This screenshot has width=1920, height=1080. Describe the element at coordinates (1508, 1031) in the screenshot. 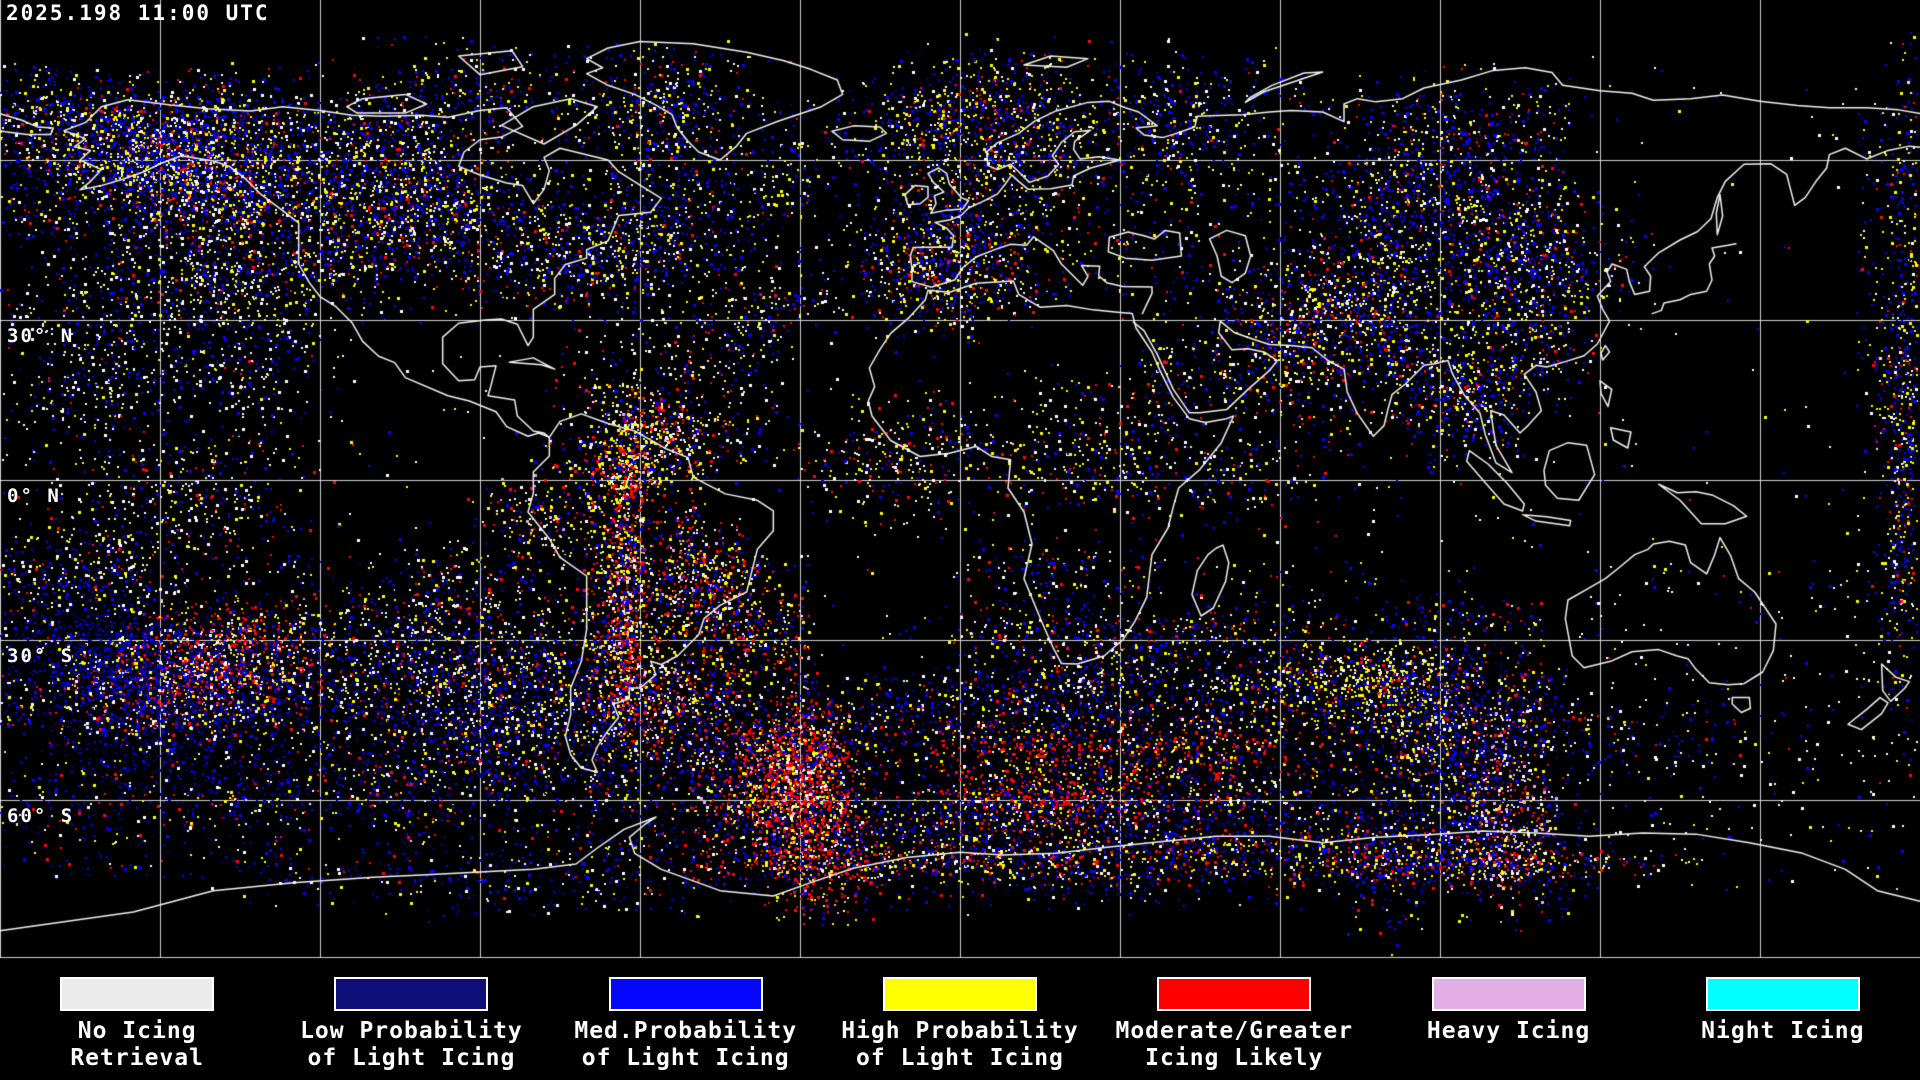

I see `legend-label: Heavy Icing` at that location.